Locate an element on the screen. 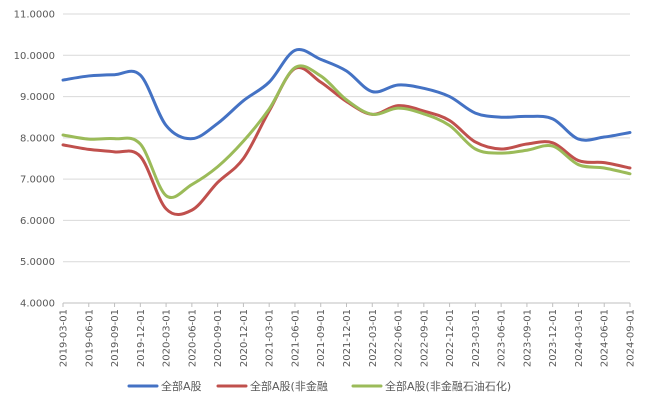 The width and height of the screenshot is (650, 406). x-tick-label: 2024-06-01 is located at coordinates (605, 338).